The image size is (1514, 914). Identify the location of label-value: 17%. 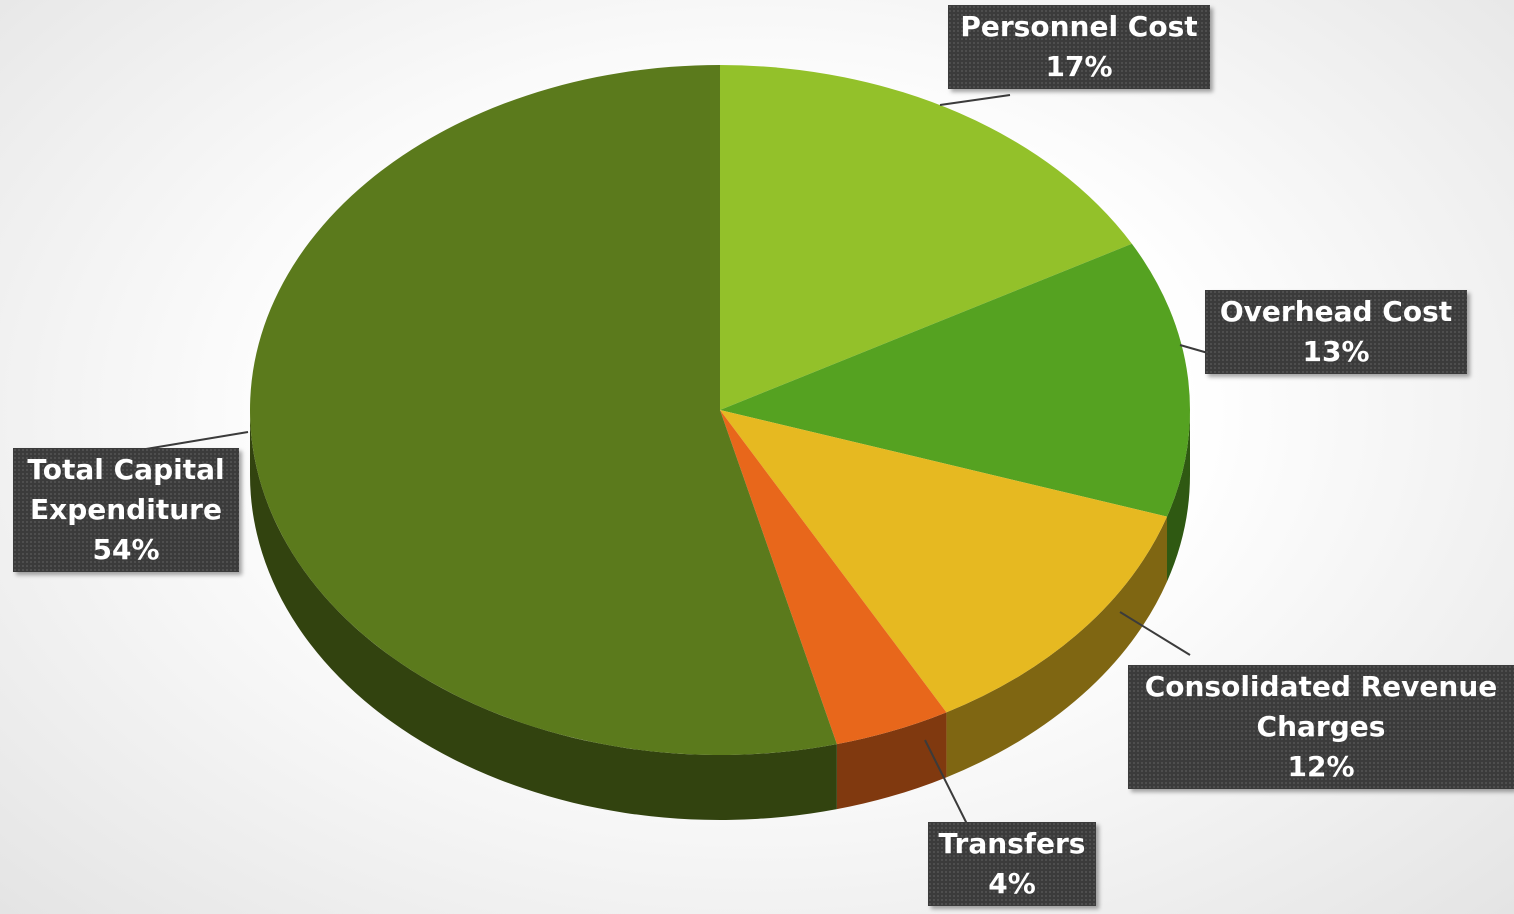
(1079, 66).